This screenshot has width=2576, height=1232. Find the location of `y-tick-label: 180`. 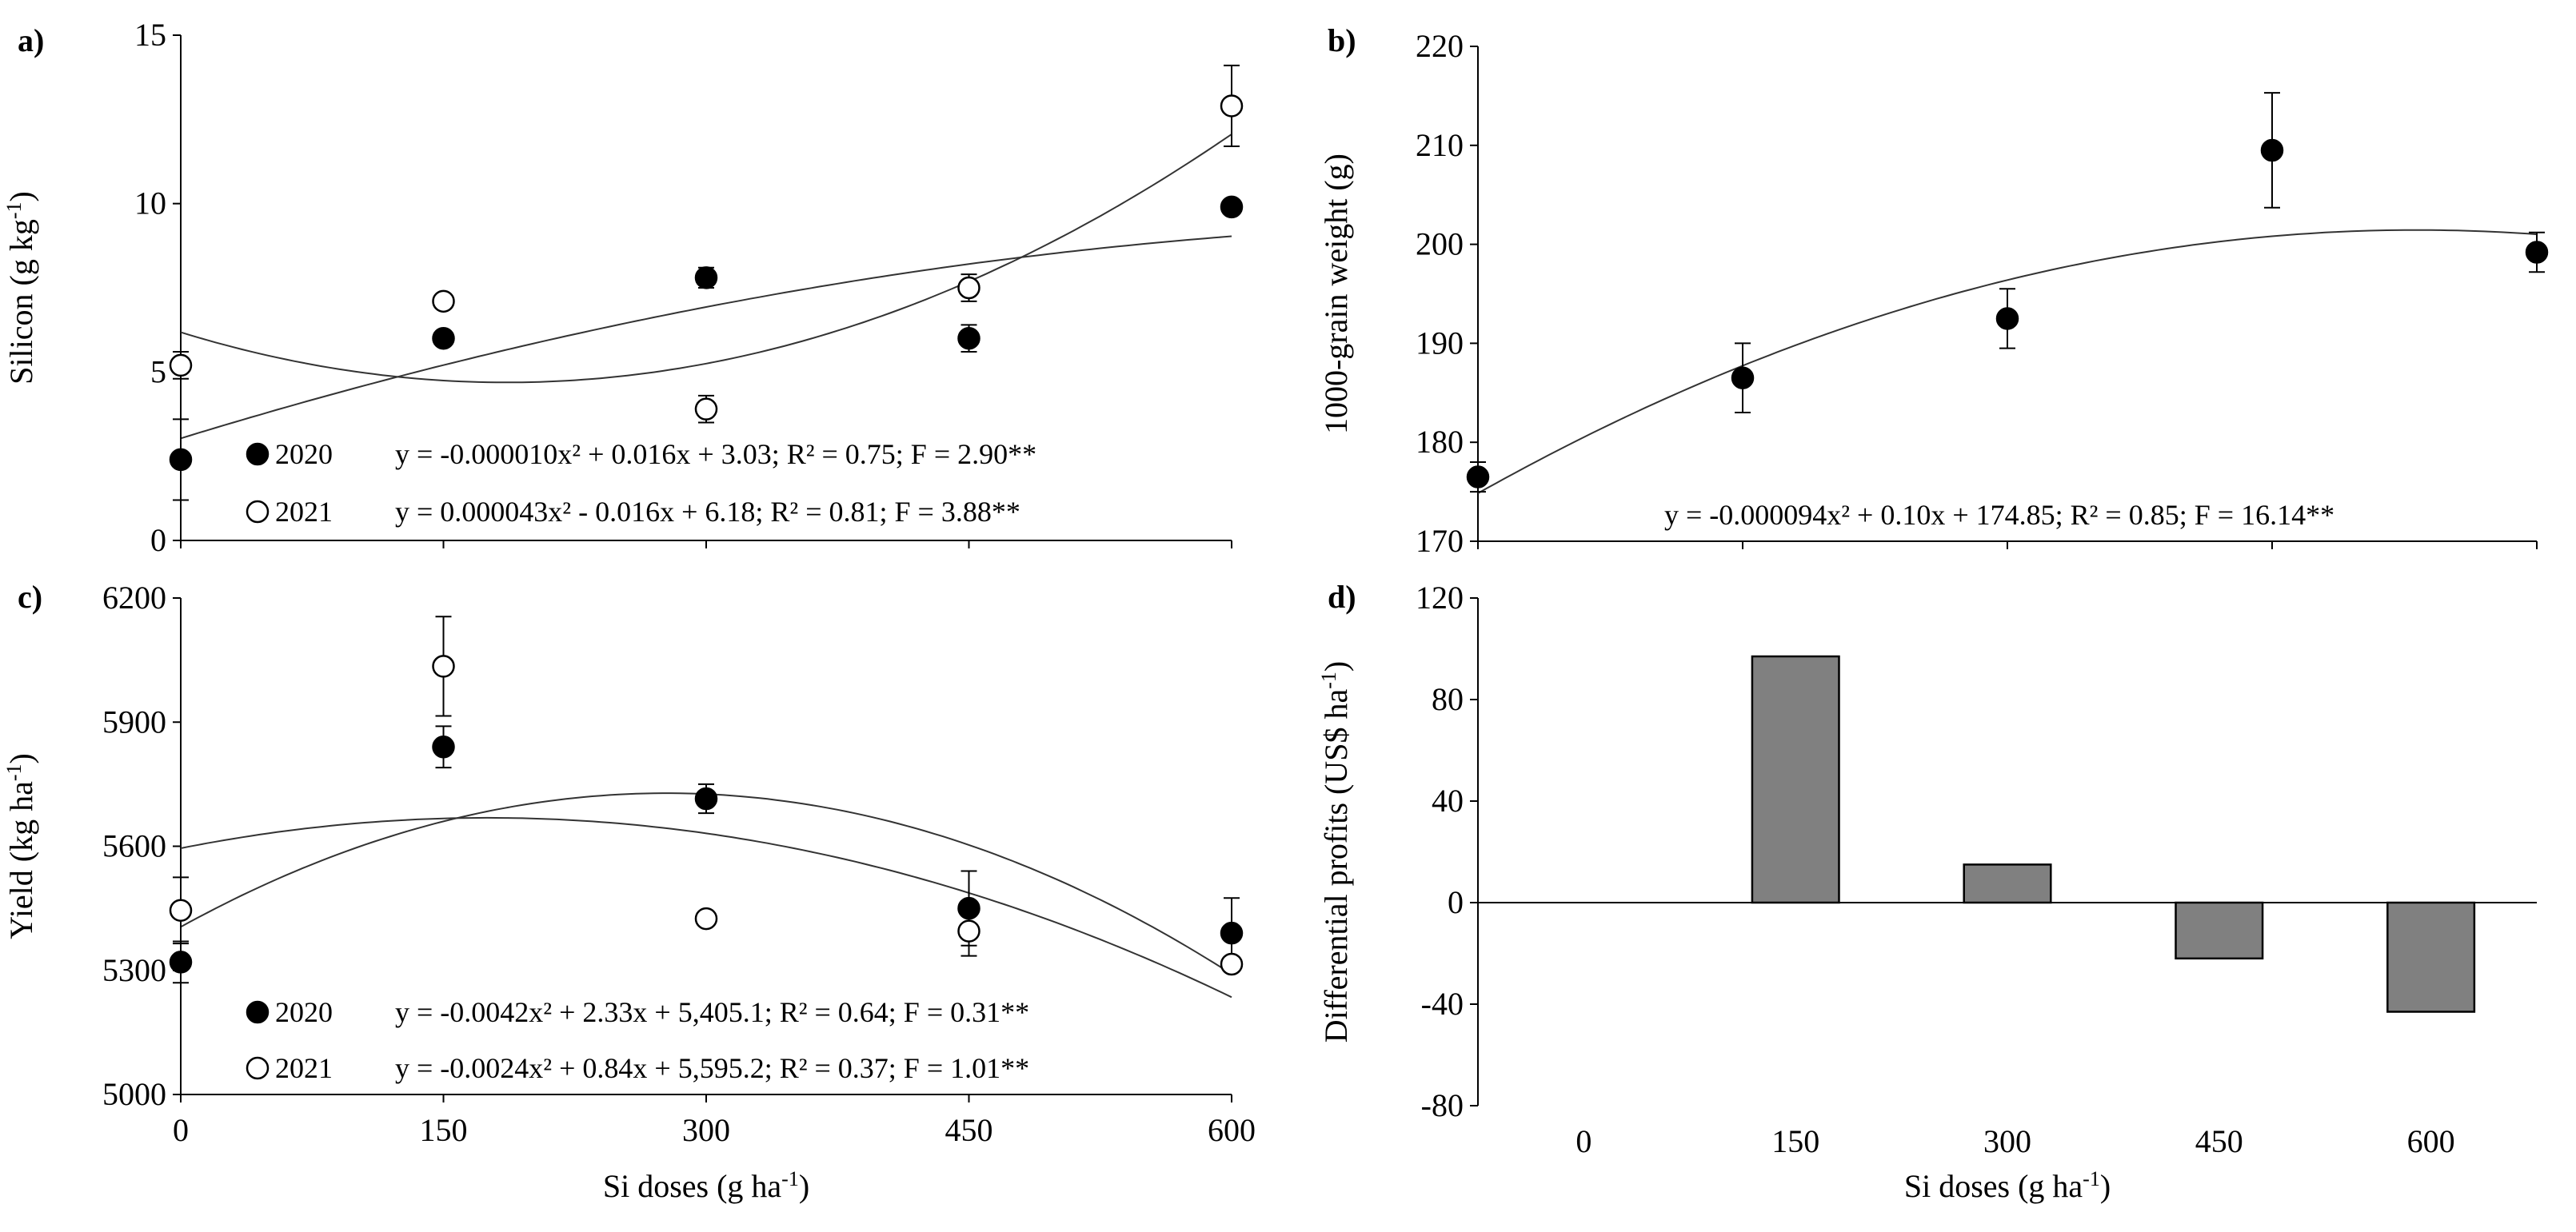

y-tick-label: 180 is located at coordinates (1440, 442).